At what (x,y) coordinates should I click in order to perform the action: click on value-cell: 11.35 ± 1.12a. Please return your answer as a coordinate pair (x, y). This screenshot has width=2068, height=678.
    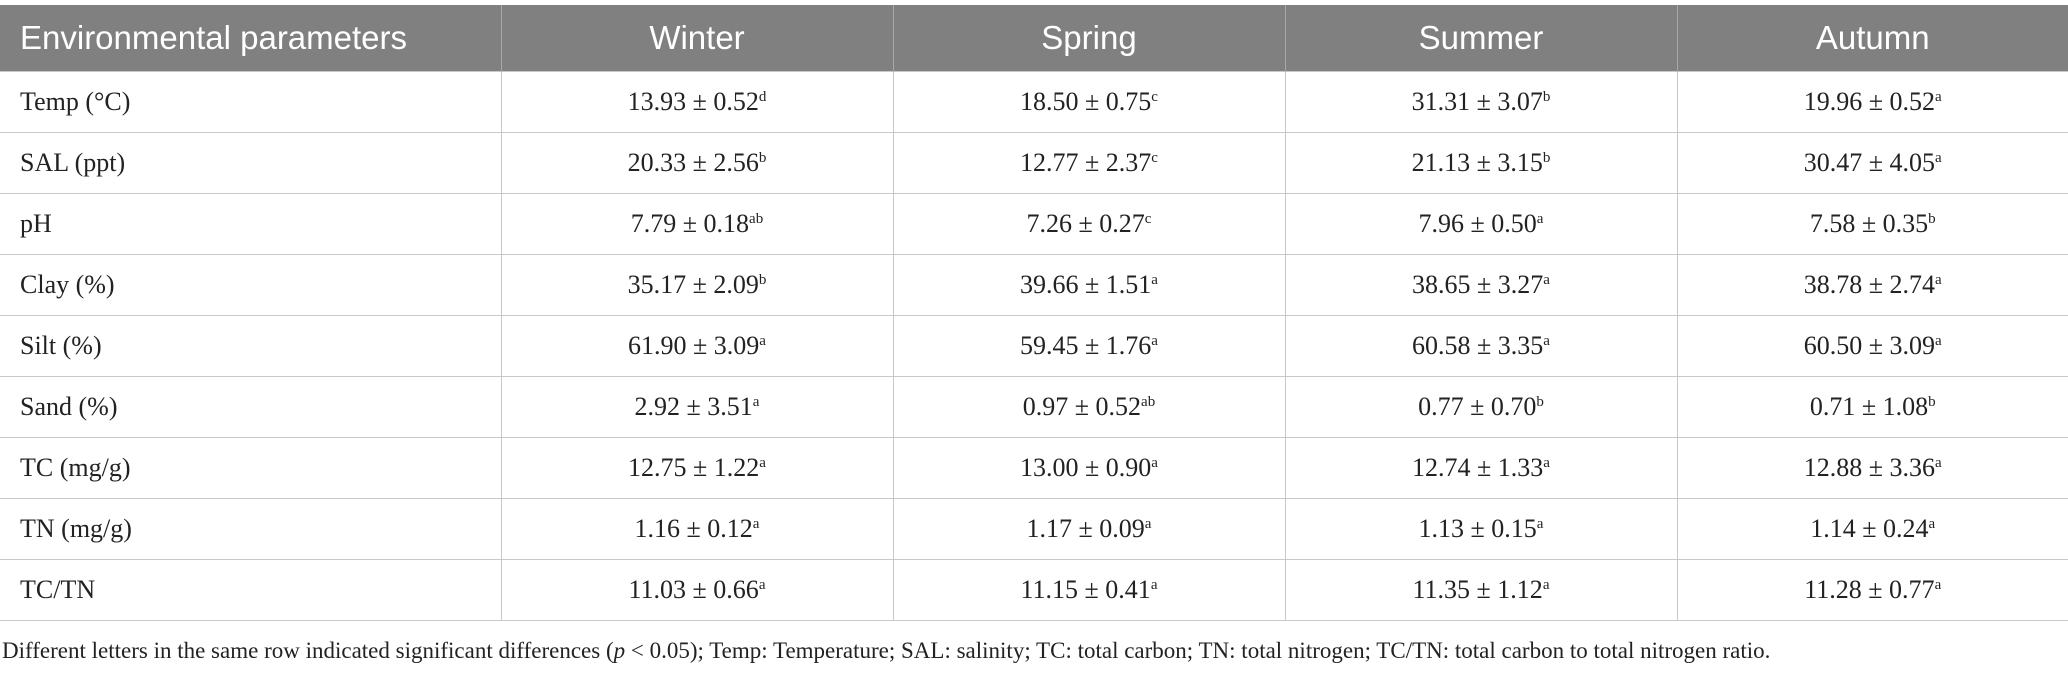
    Looking at the image, I should click on (1481, 590).